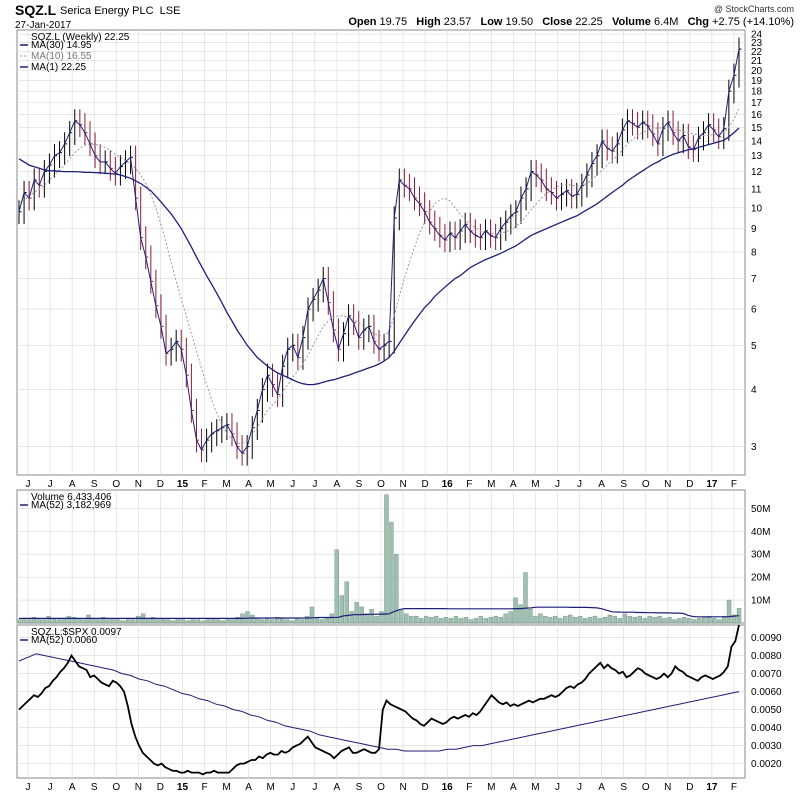 Image resolution: width=800 pixels, height=795 pixels. I want to click on price-ytick-label: 22, so click(757, 52).